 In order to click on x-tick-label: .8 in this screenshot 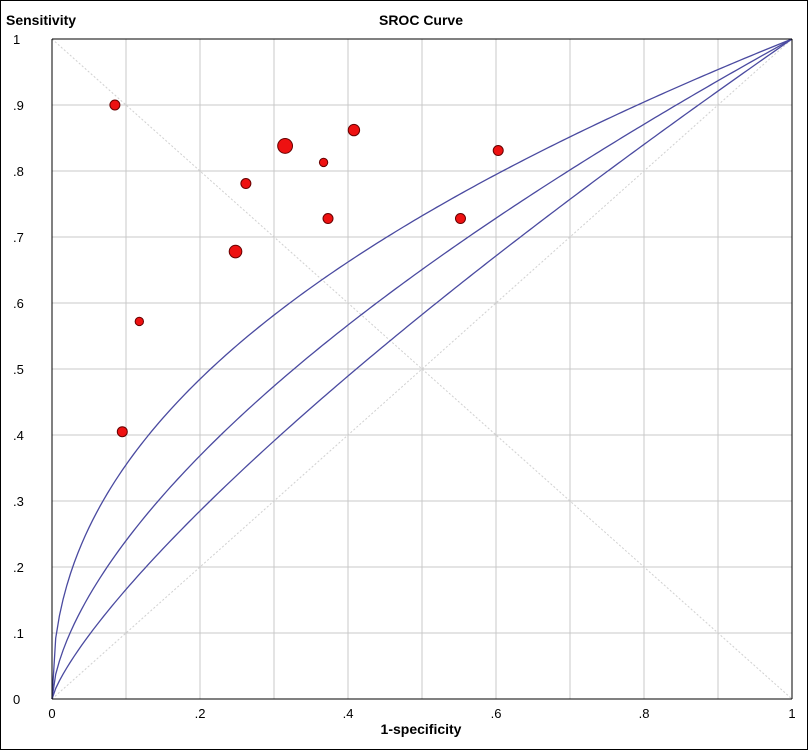, I will do `click(644, 713)`.